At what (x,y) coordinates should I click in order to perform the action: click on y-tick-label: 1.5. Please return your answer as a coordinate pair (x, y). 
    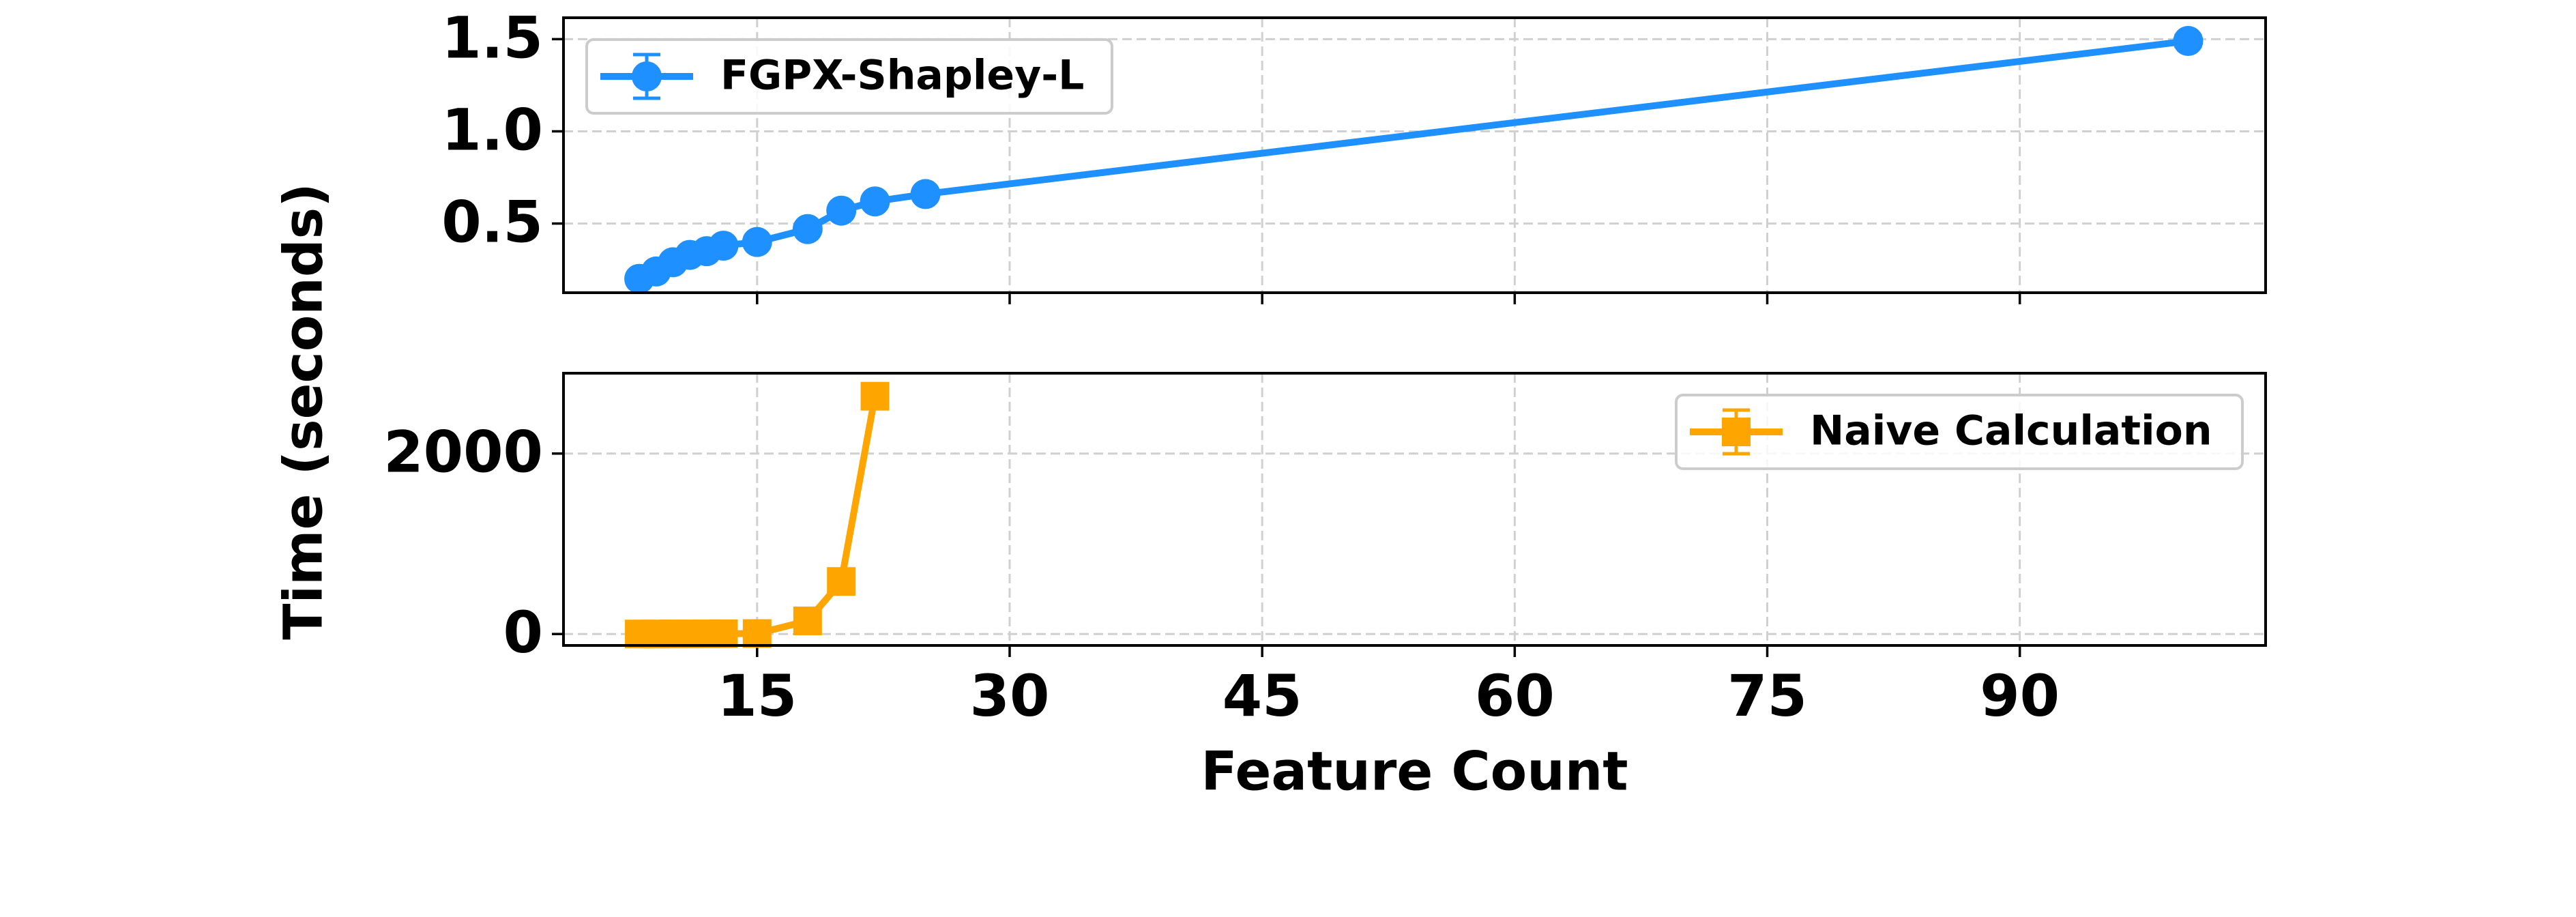
    Looking at the image, I should click on (492, 37).